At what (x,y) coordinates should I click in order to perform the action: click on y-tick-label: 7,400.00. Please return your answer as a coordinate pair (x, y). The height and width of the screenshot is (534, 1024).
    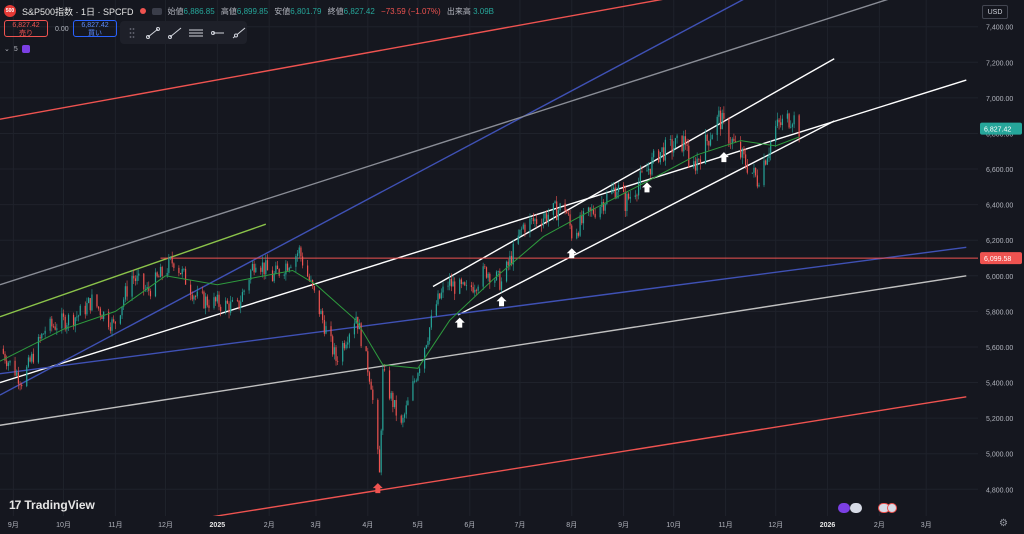
    Looking at the image, I should click on (999, 28).